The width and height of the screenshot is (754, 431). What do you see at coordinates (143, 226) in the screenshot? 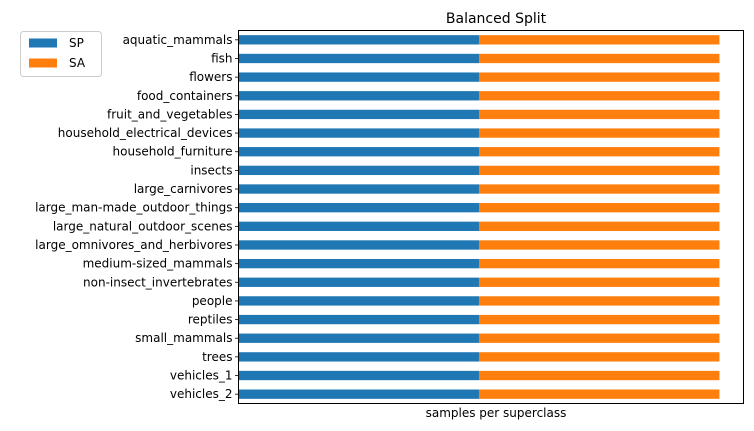
I see `y-tick-label: large_natural_outdoor_scenes` at bounding box center [143, 226].